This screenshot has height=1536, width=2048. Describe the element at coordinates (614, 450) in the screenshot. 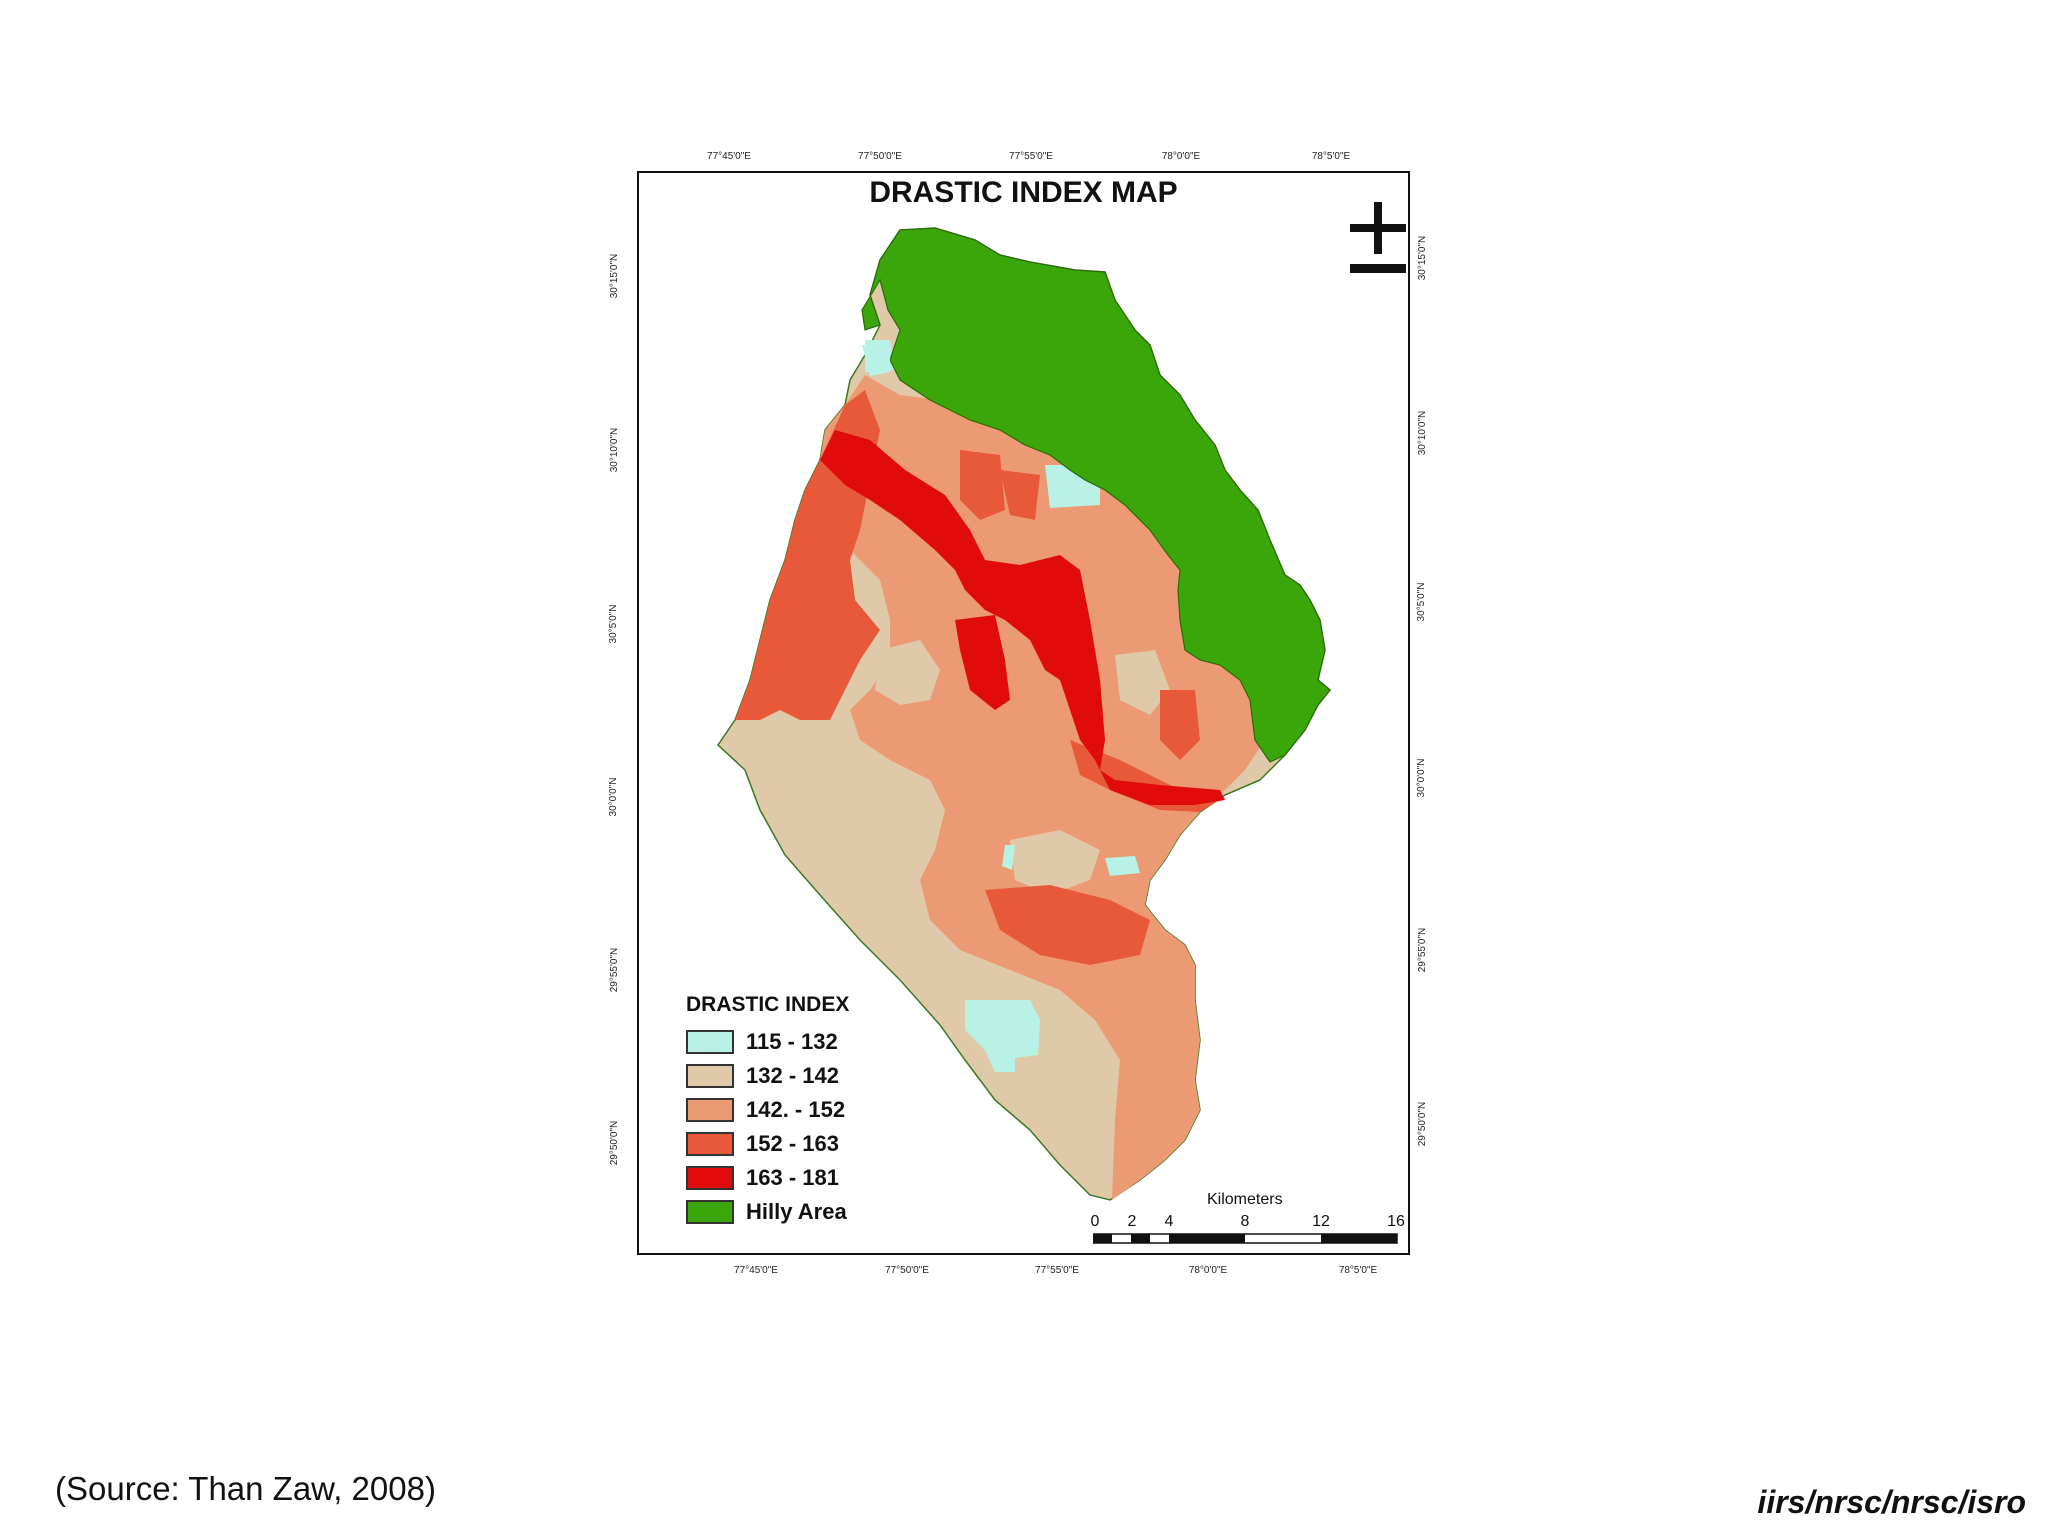

I see `left-tick: 30°10'0"N` at that location.